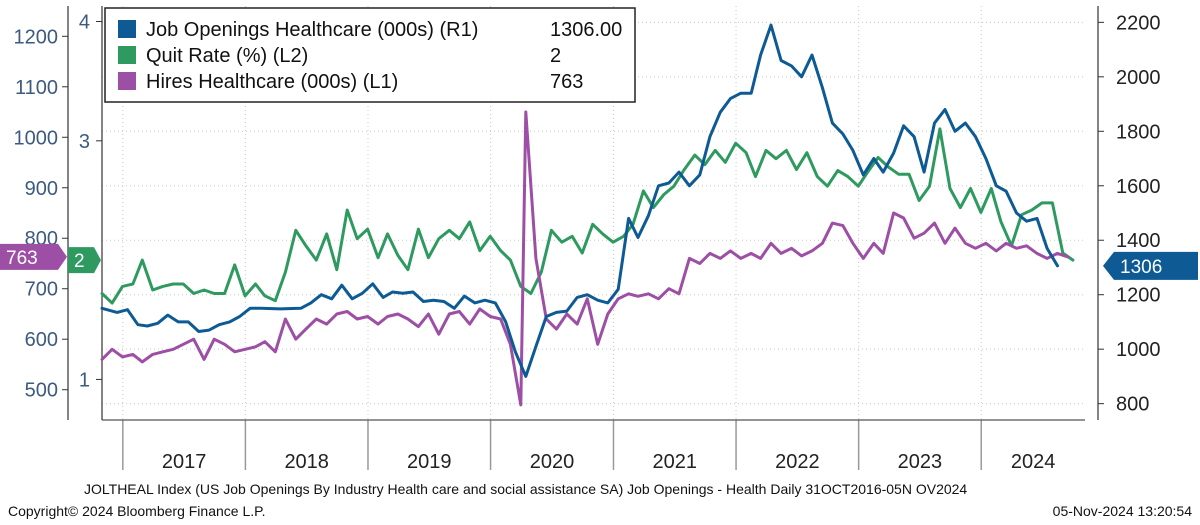 Image resolution: width=1200 pixels, height=525 pixels. Describe the element at coordinates (599, 261) in the screenshot. I see `value-tags: 763 2 1306` at that location.